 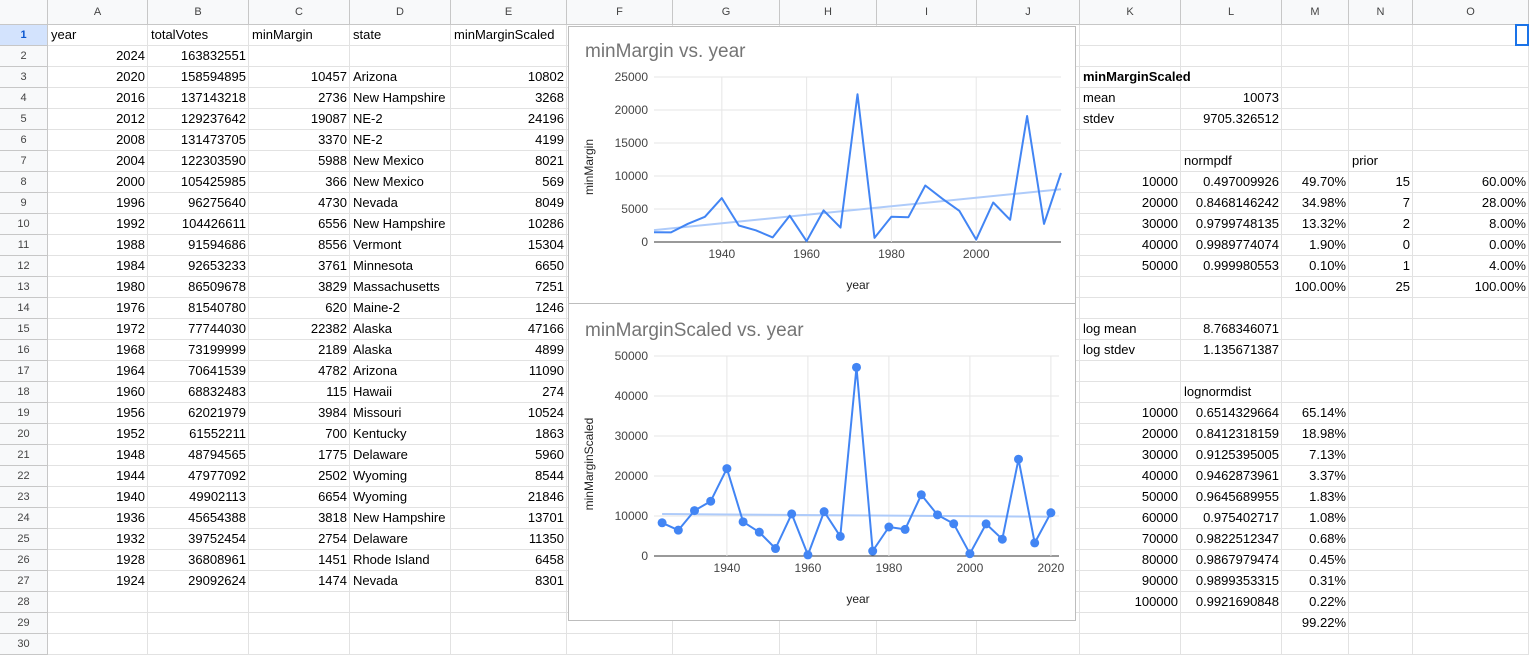 I want to click on table-cell: 1984, so click(x=130, y=265).